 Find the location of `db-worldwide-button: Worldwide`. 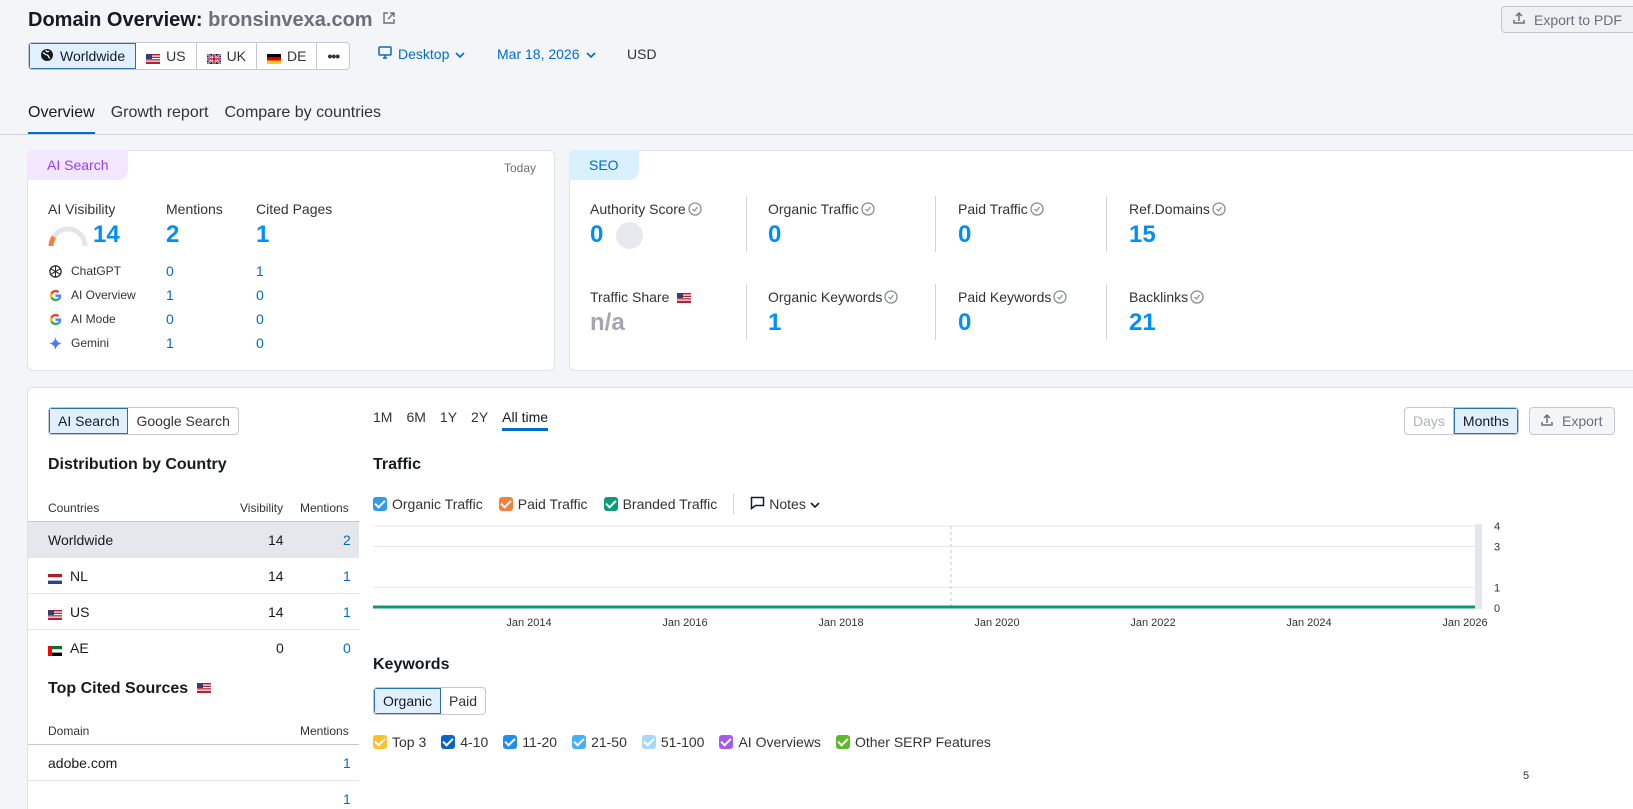

db-worldwide-button: Worldwide is located at coordinates (83, 56).